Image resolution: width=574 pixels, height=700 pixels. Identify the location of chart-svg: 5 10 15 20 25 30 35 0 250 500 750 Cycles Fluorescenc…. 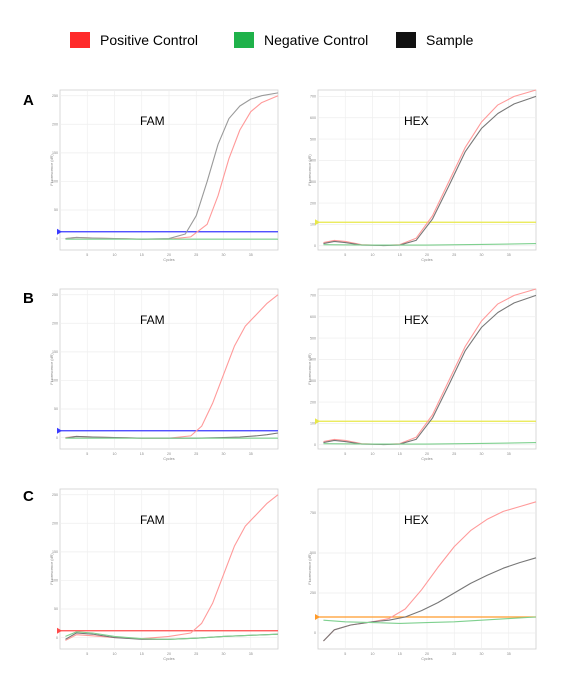
(422, 574).